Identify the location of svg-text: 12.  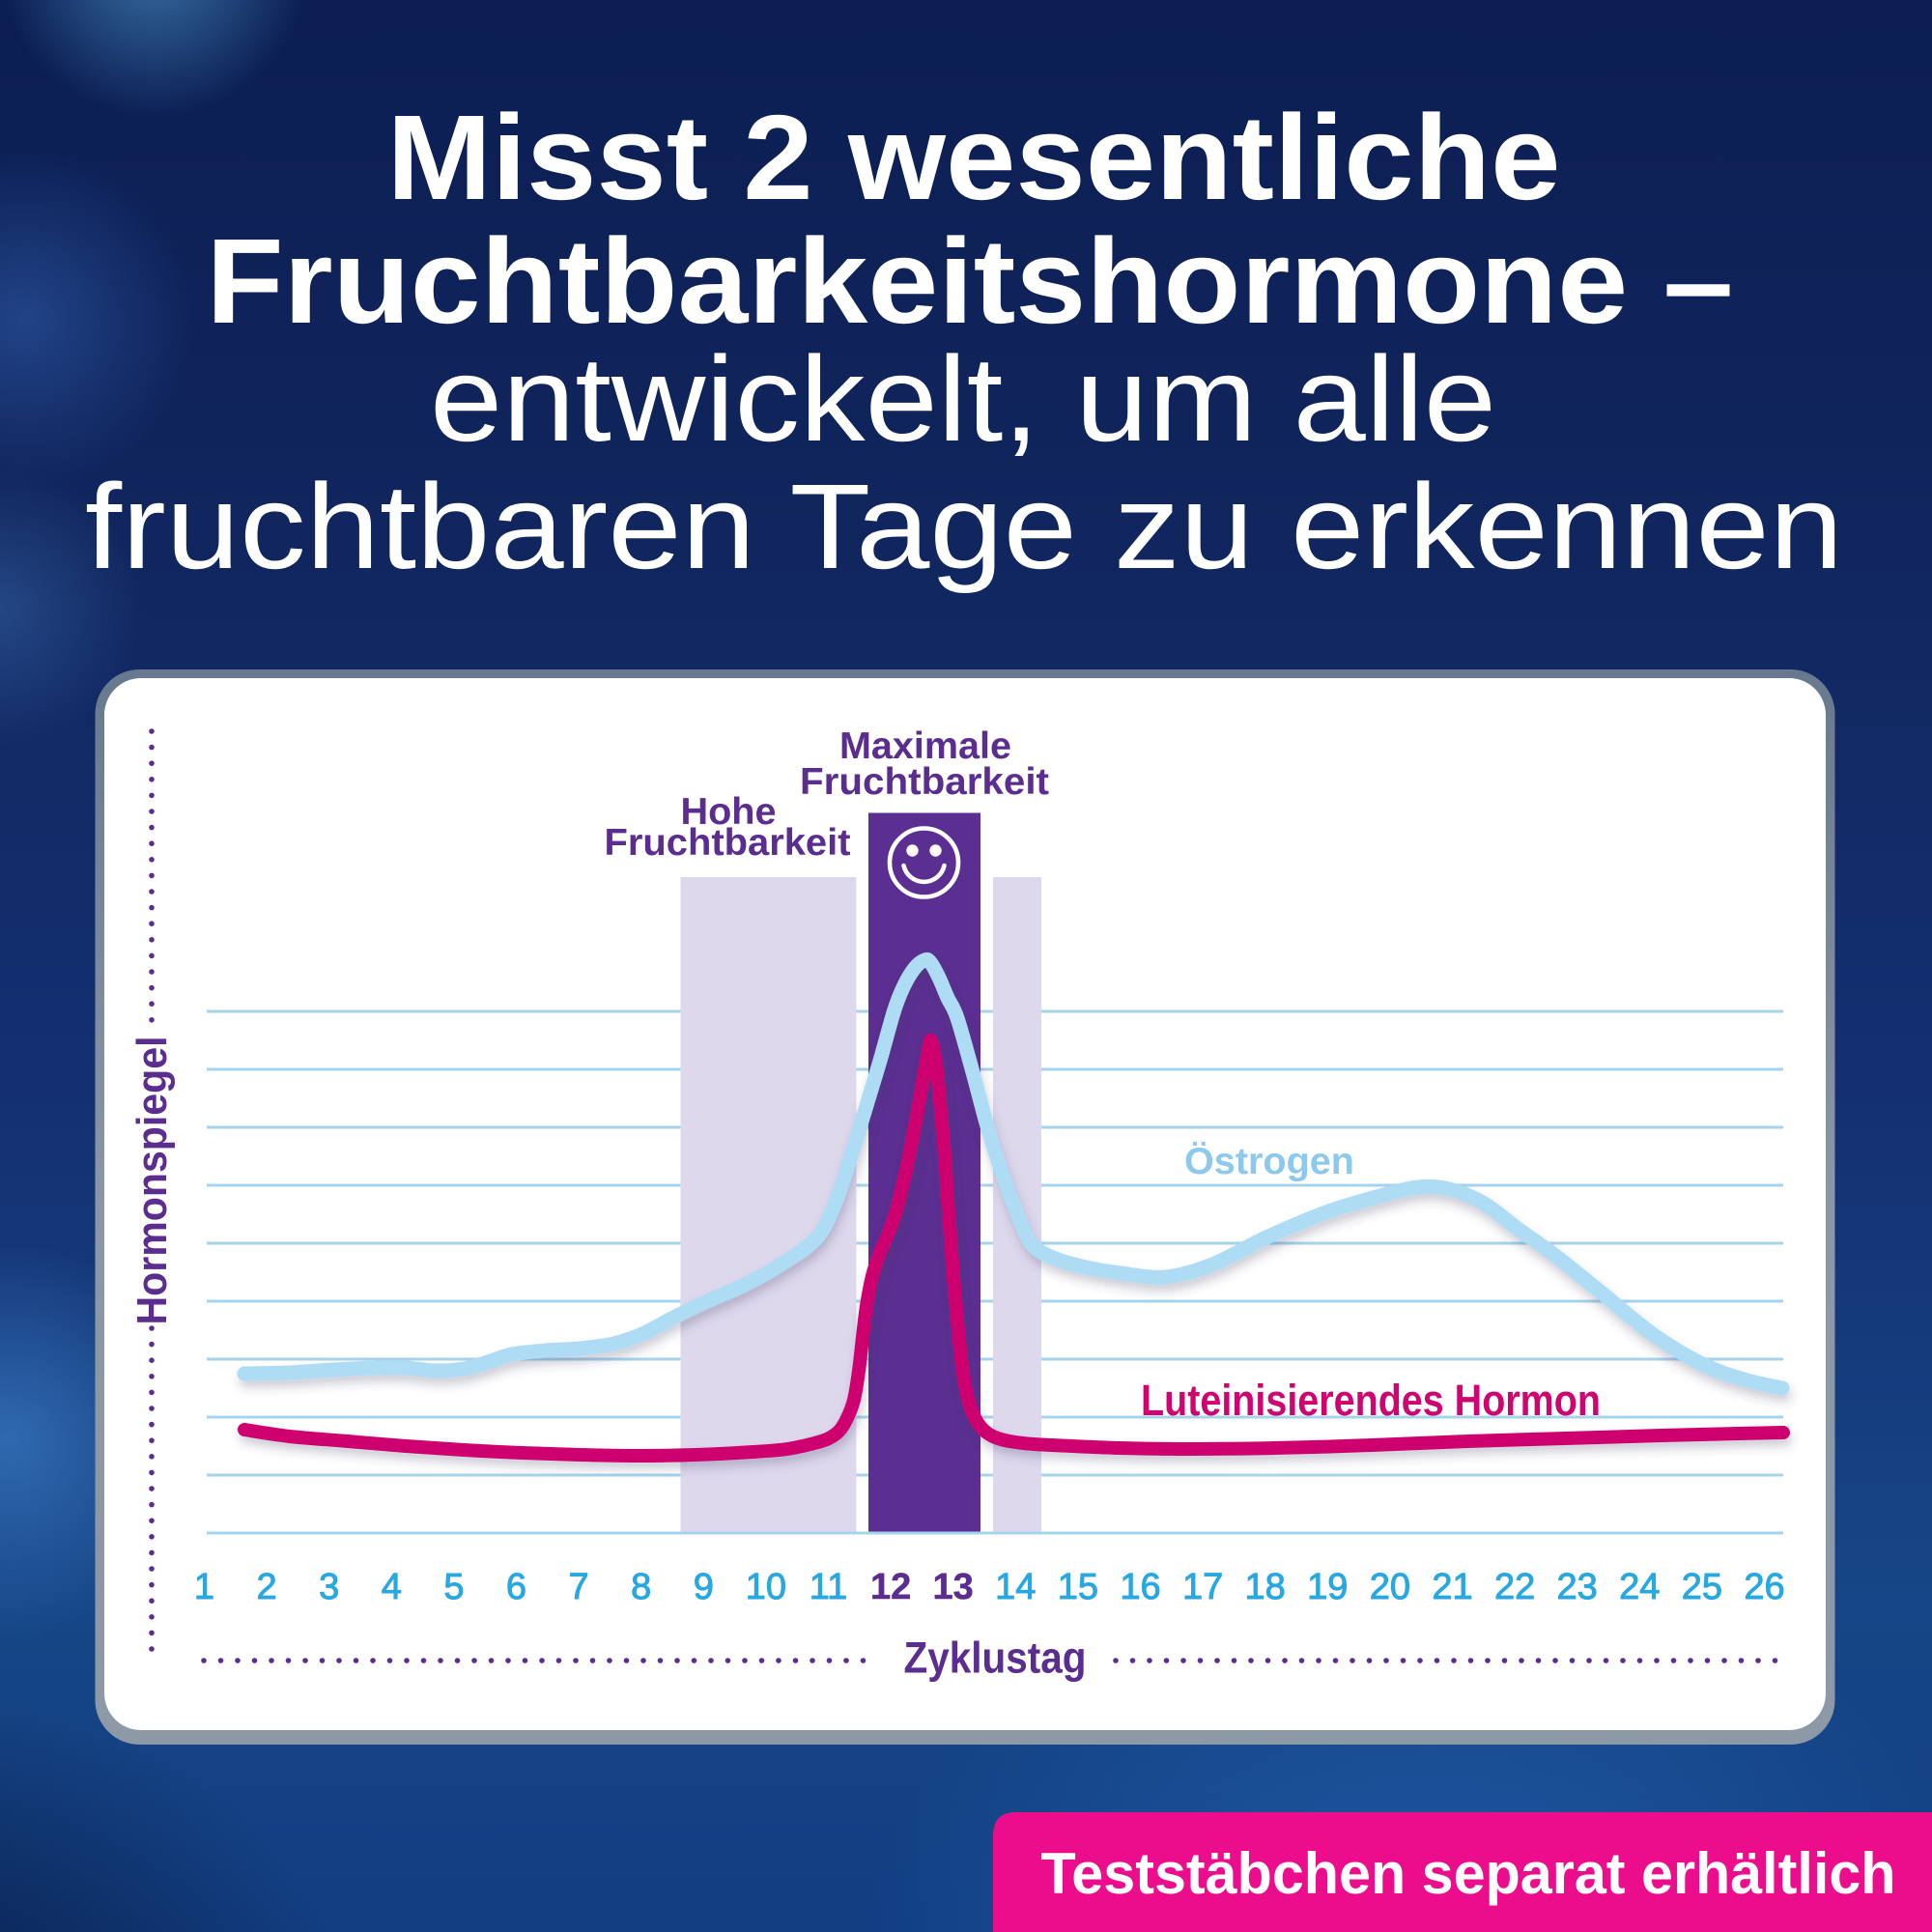
(890, 1587).